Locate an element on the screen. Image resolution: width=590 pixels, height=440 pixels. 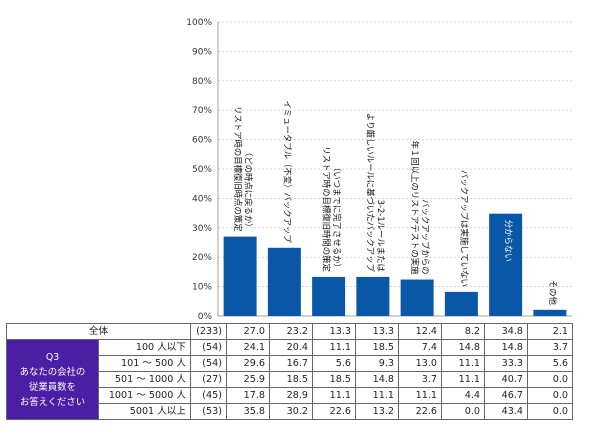
category-label: より厳しいルールに基づいたバックアップ is located at coordinates (371, 193).